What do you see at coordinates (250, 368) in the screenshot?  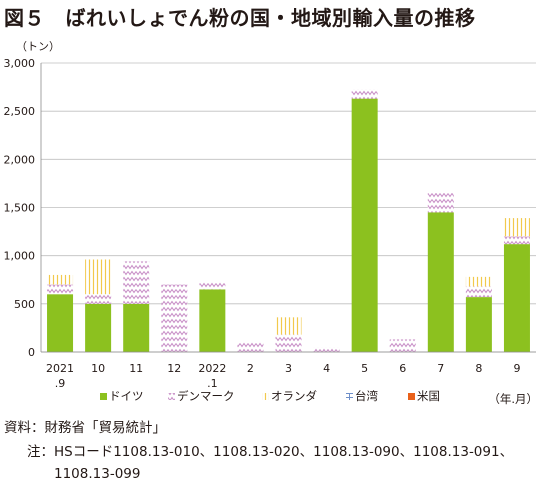 I see `x-tick-label: 2` at bounding box center [250, 368].